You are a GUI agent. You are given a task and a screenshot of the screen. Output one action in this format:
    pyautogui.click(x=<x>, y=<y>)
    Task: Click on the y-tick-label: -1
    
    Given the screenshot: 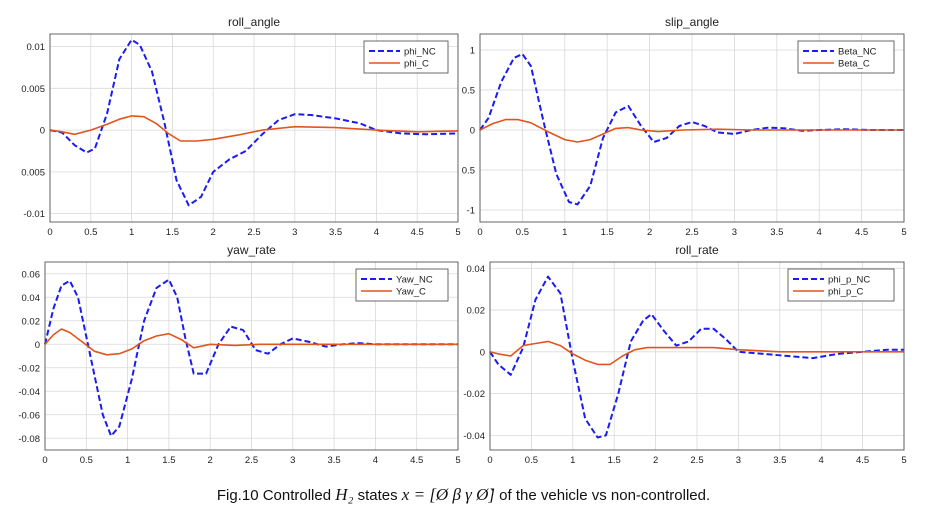 What is the action you would take?
    pyautogui.click(x=471, y=211)
    